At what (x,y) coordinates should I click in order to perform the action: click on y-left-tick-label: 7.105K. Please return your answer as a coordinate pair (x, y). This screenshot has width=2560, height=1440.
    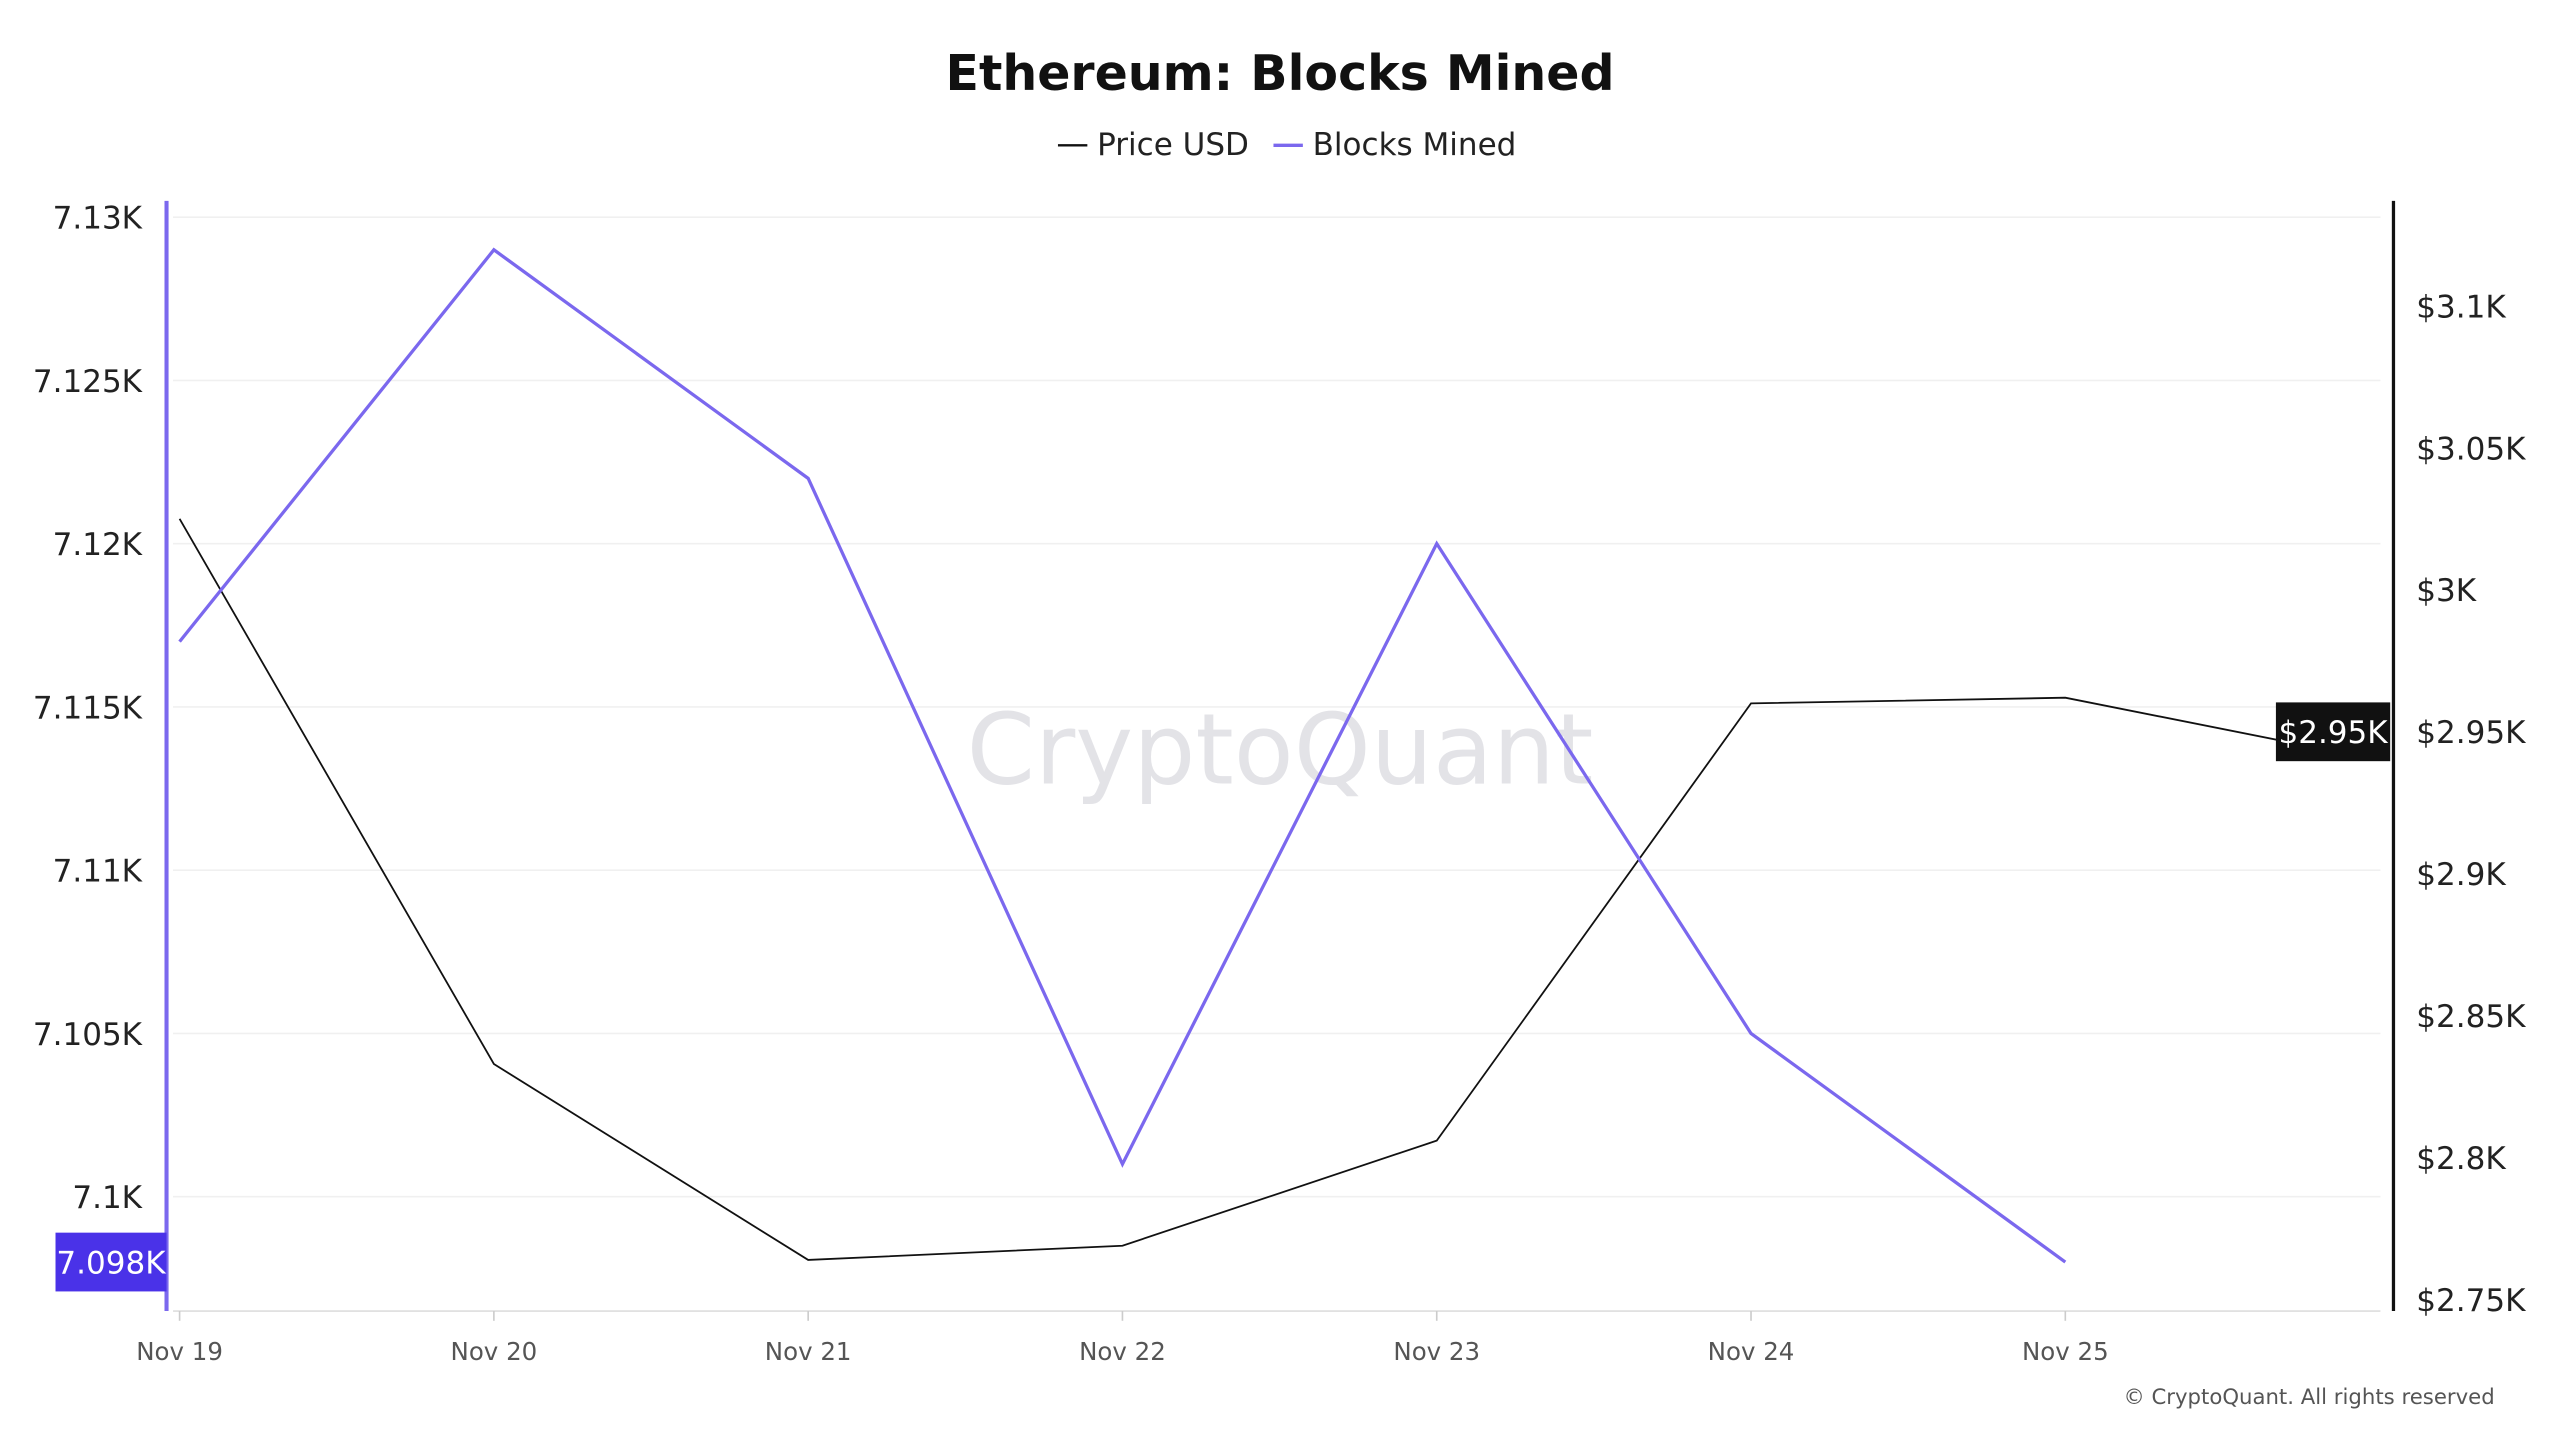
    Looking at the image, I should click on (88, 1035).